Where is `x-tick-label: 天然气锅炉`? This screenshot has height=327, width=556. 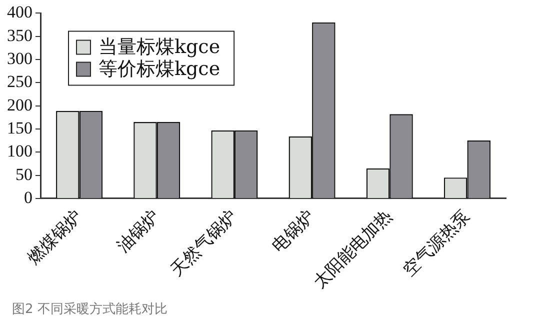
x-tick-label: 天然气锅炉 is located at coordinates (204, 243).